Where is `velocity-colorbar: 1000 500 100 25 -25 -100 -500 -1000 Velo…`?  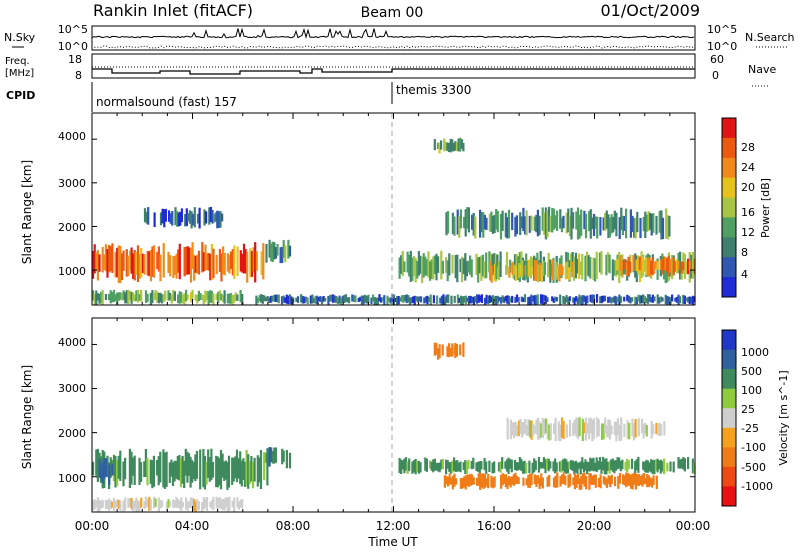 velocity-colorbar: 1000 500 100 25 -25 -100 -500 -1000 Velo… is located at coordinates (755, 418).